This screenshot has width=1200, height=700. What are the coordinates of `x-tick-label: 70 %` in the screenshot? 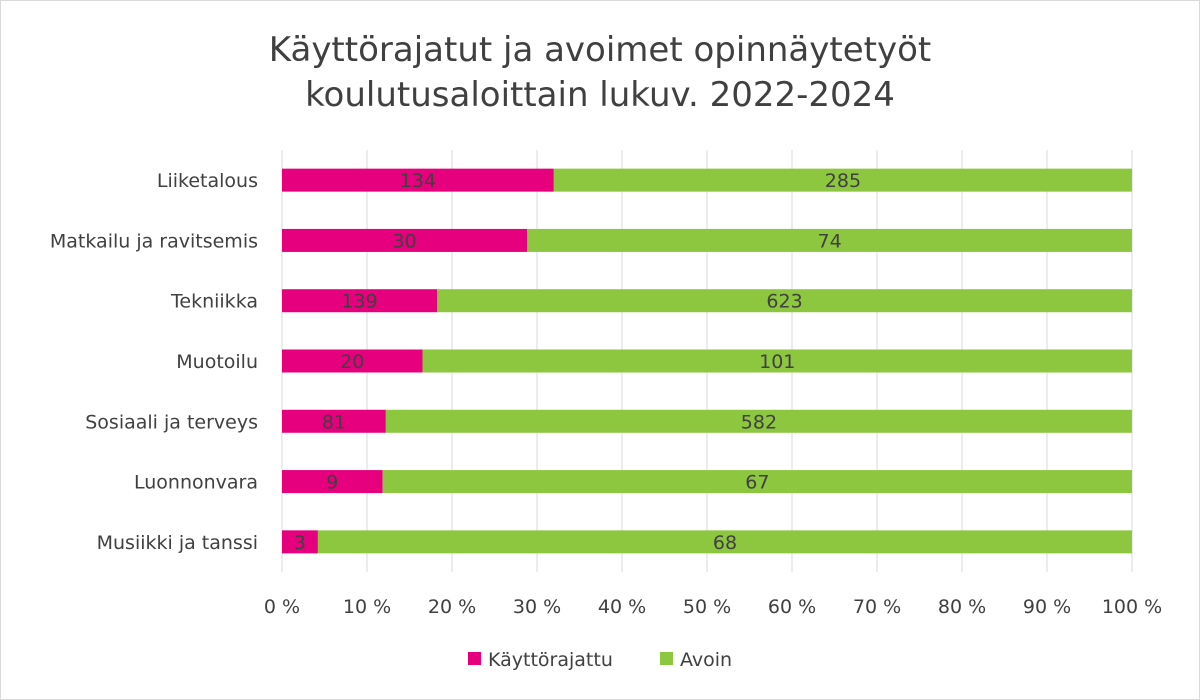 It's located at (877, 607).